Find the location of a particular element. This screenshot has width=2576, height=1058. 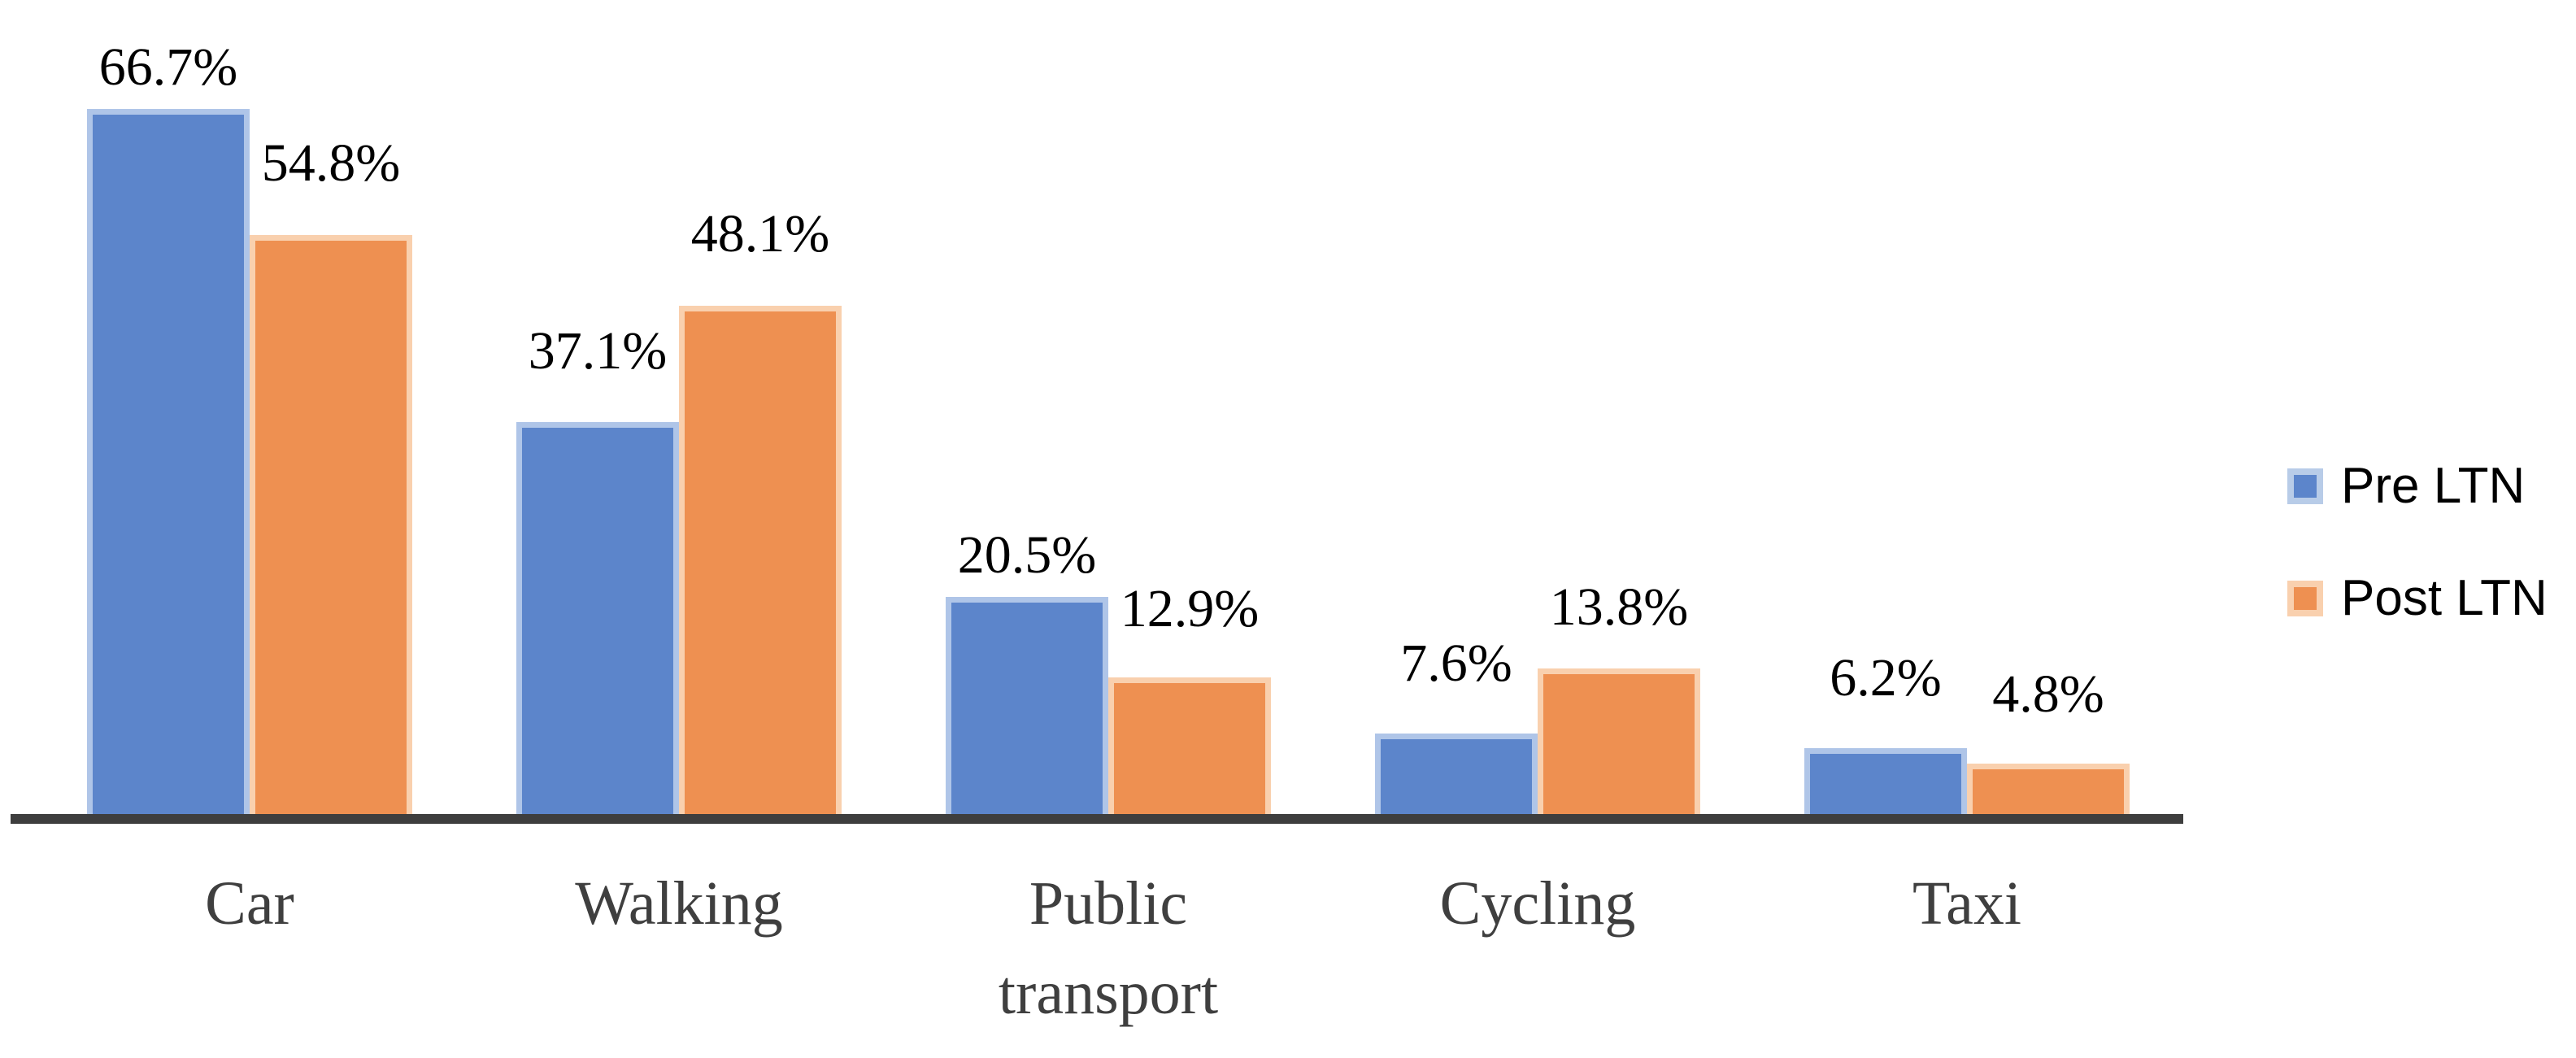

category-label-taxi: Taxi is located at coordinates (1967, 903).